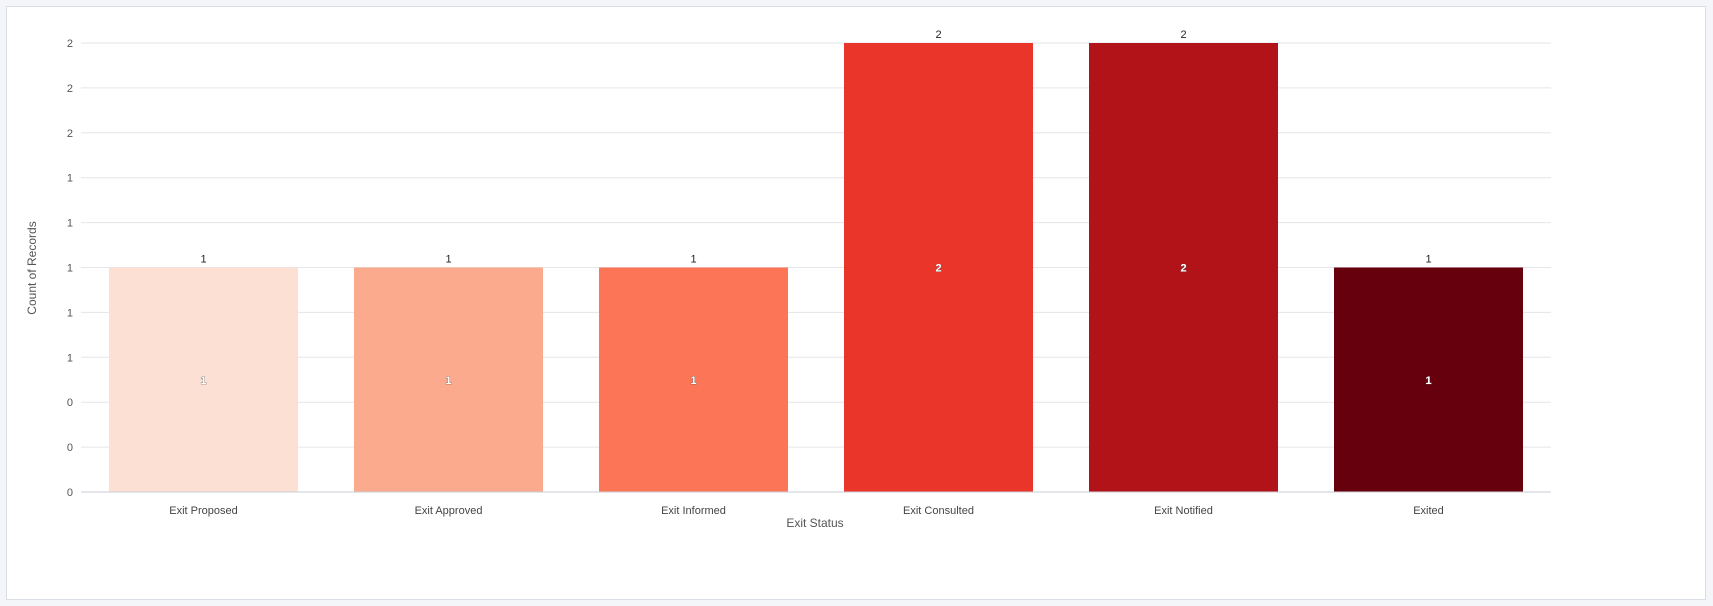 The image size is (1713, 606). Describe the element at coordinates (693, 511) in the screenshot. I see `x-tick-label: Exit Informed` at that location.